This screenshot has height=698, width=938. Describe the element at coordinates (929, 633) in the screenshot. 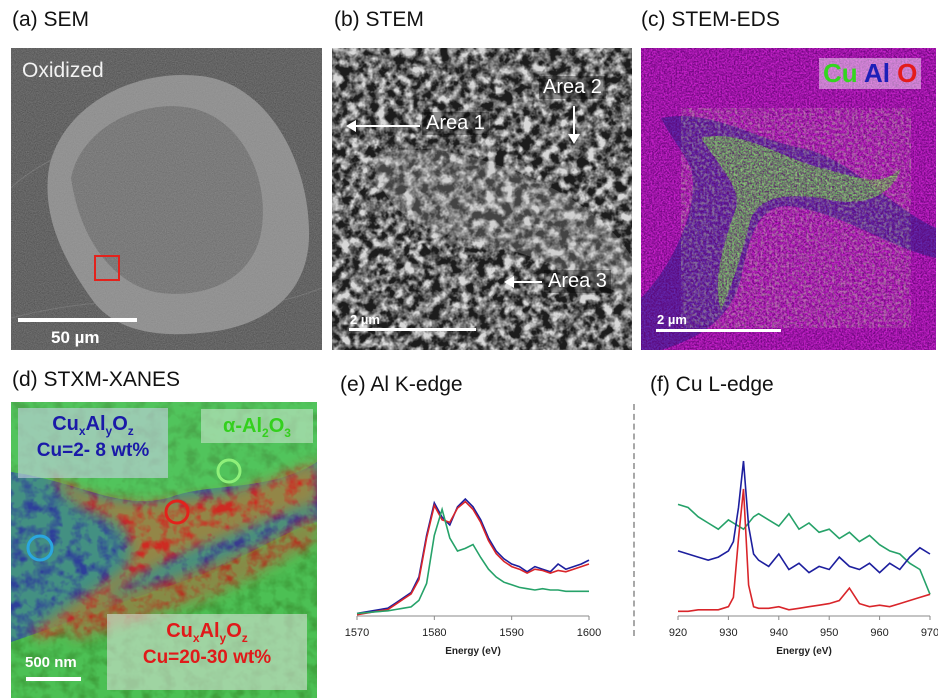

I see `cu-l-edge-tick-label-970: 970` at that location.